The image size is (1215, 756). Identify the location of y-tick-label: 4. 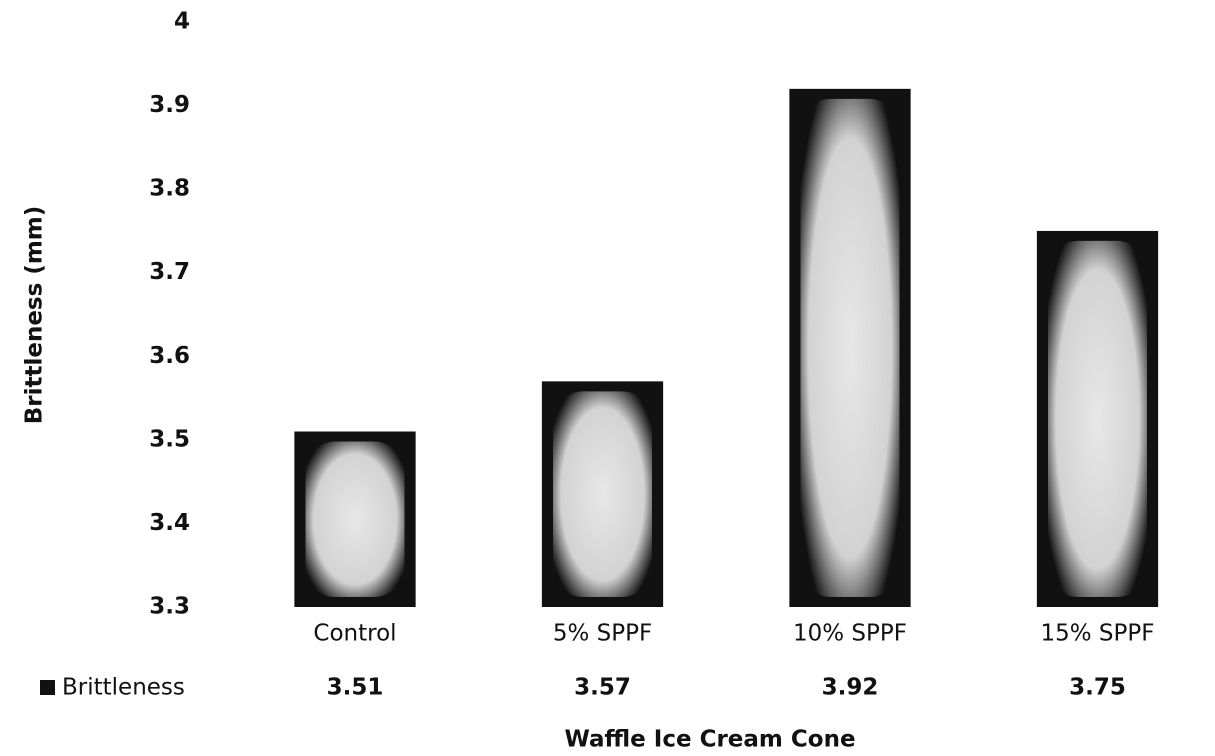
(182, 22).